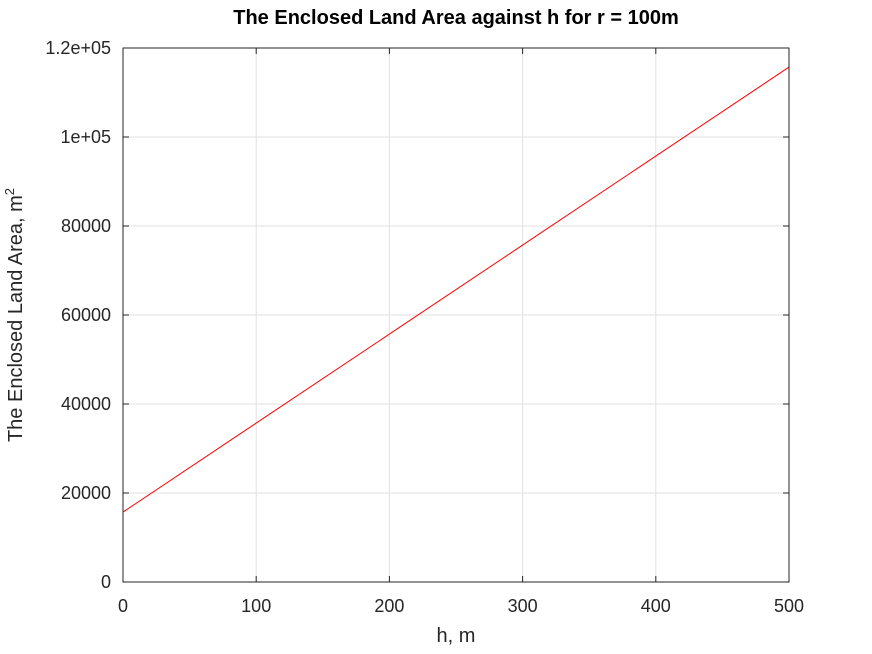 This screenshot has width=872, height=654. I want to click on x-tick-label: 300, so click(523, 606).